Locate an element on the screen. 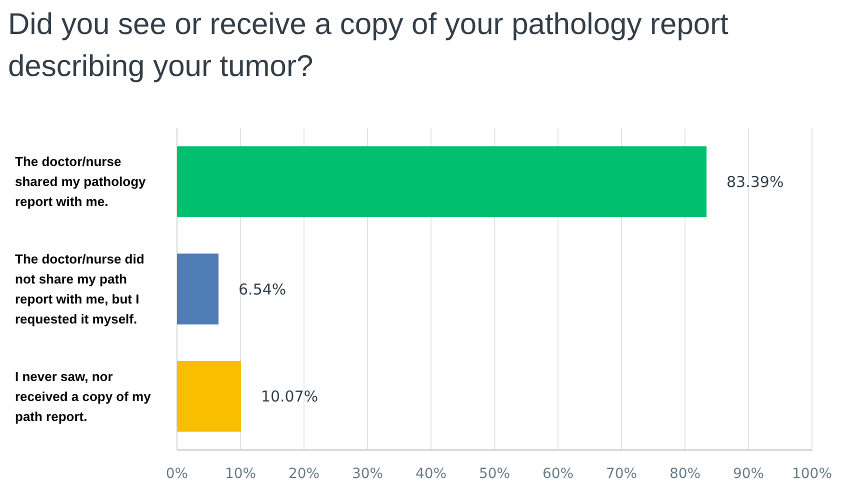  x-tick-label: 100% is located at coordinates (812, 474).